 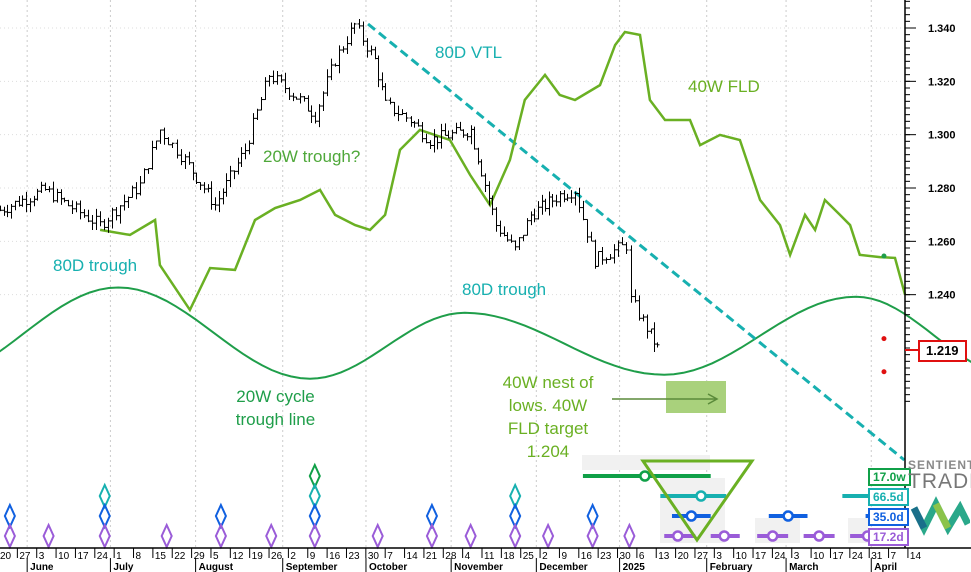 I want to click on x-tick-label: 10, so click(x=742, y=556).